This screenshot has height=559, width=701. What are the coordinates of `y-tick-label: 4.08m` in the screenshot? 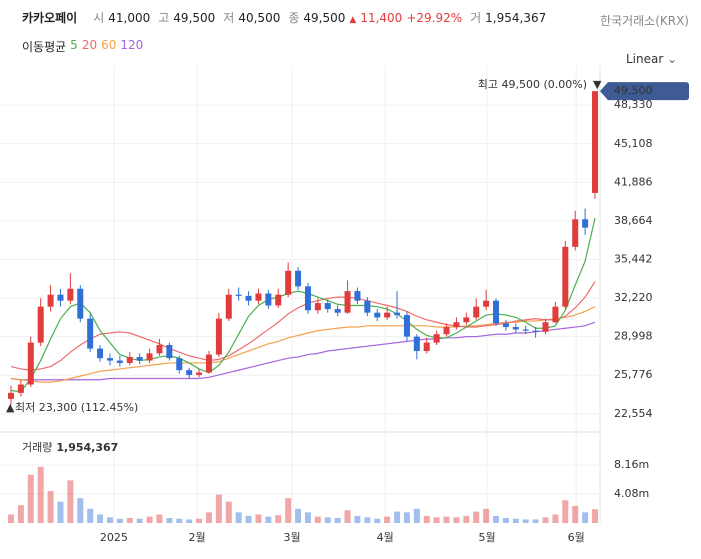 It's located at (631, 493).